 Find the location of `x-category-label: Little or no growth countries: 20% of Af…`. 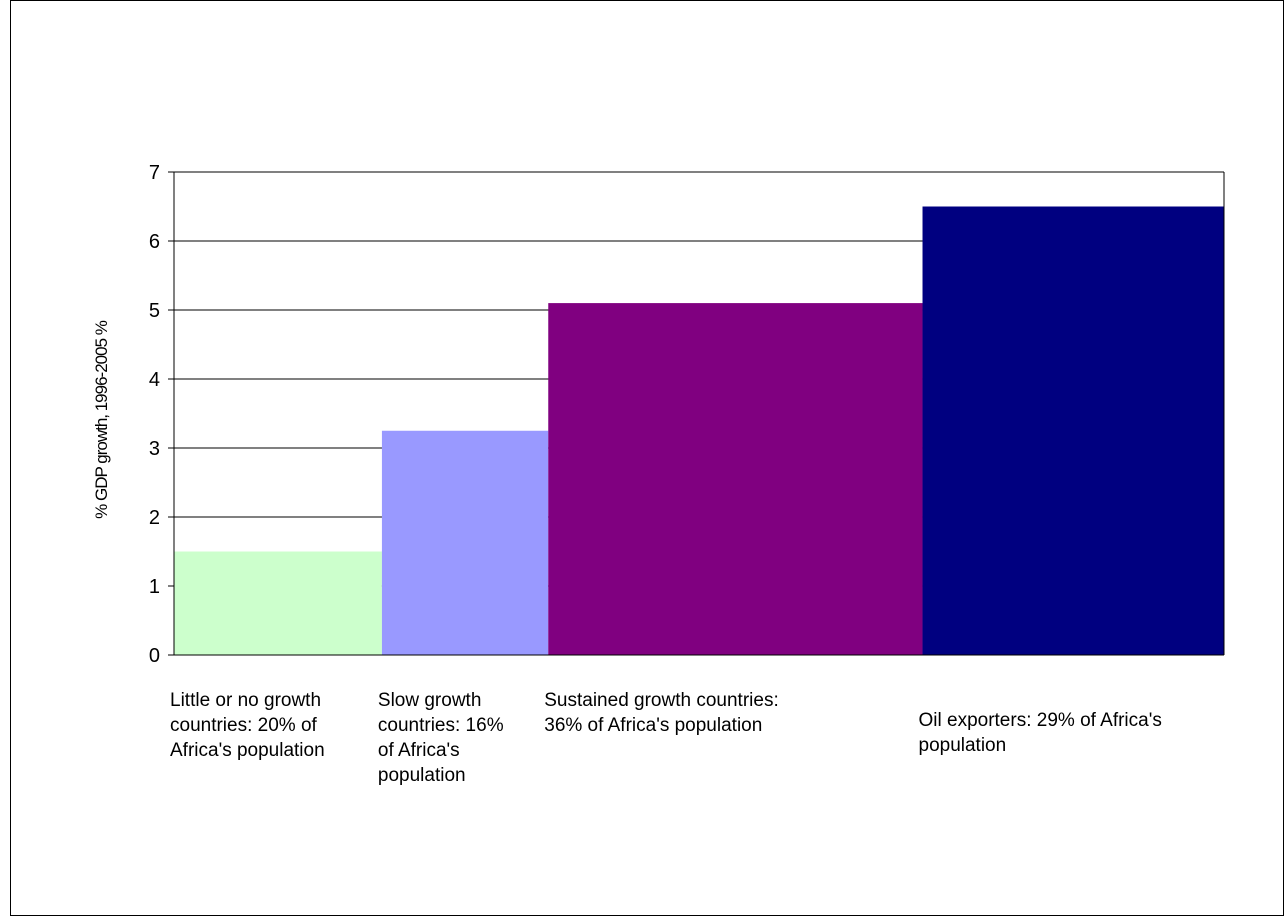

x-category-label: Little or no growth countries: 20% of Af… is located at coordinates (247, 725).